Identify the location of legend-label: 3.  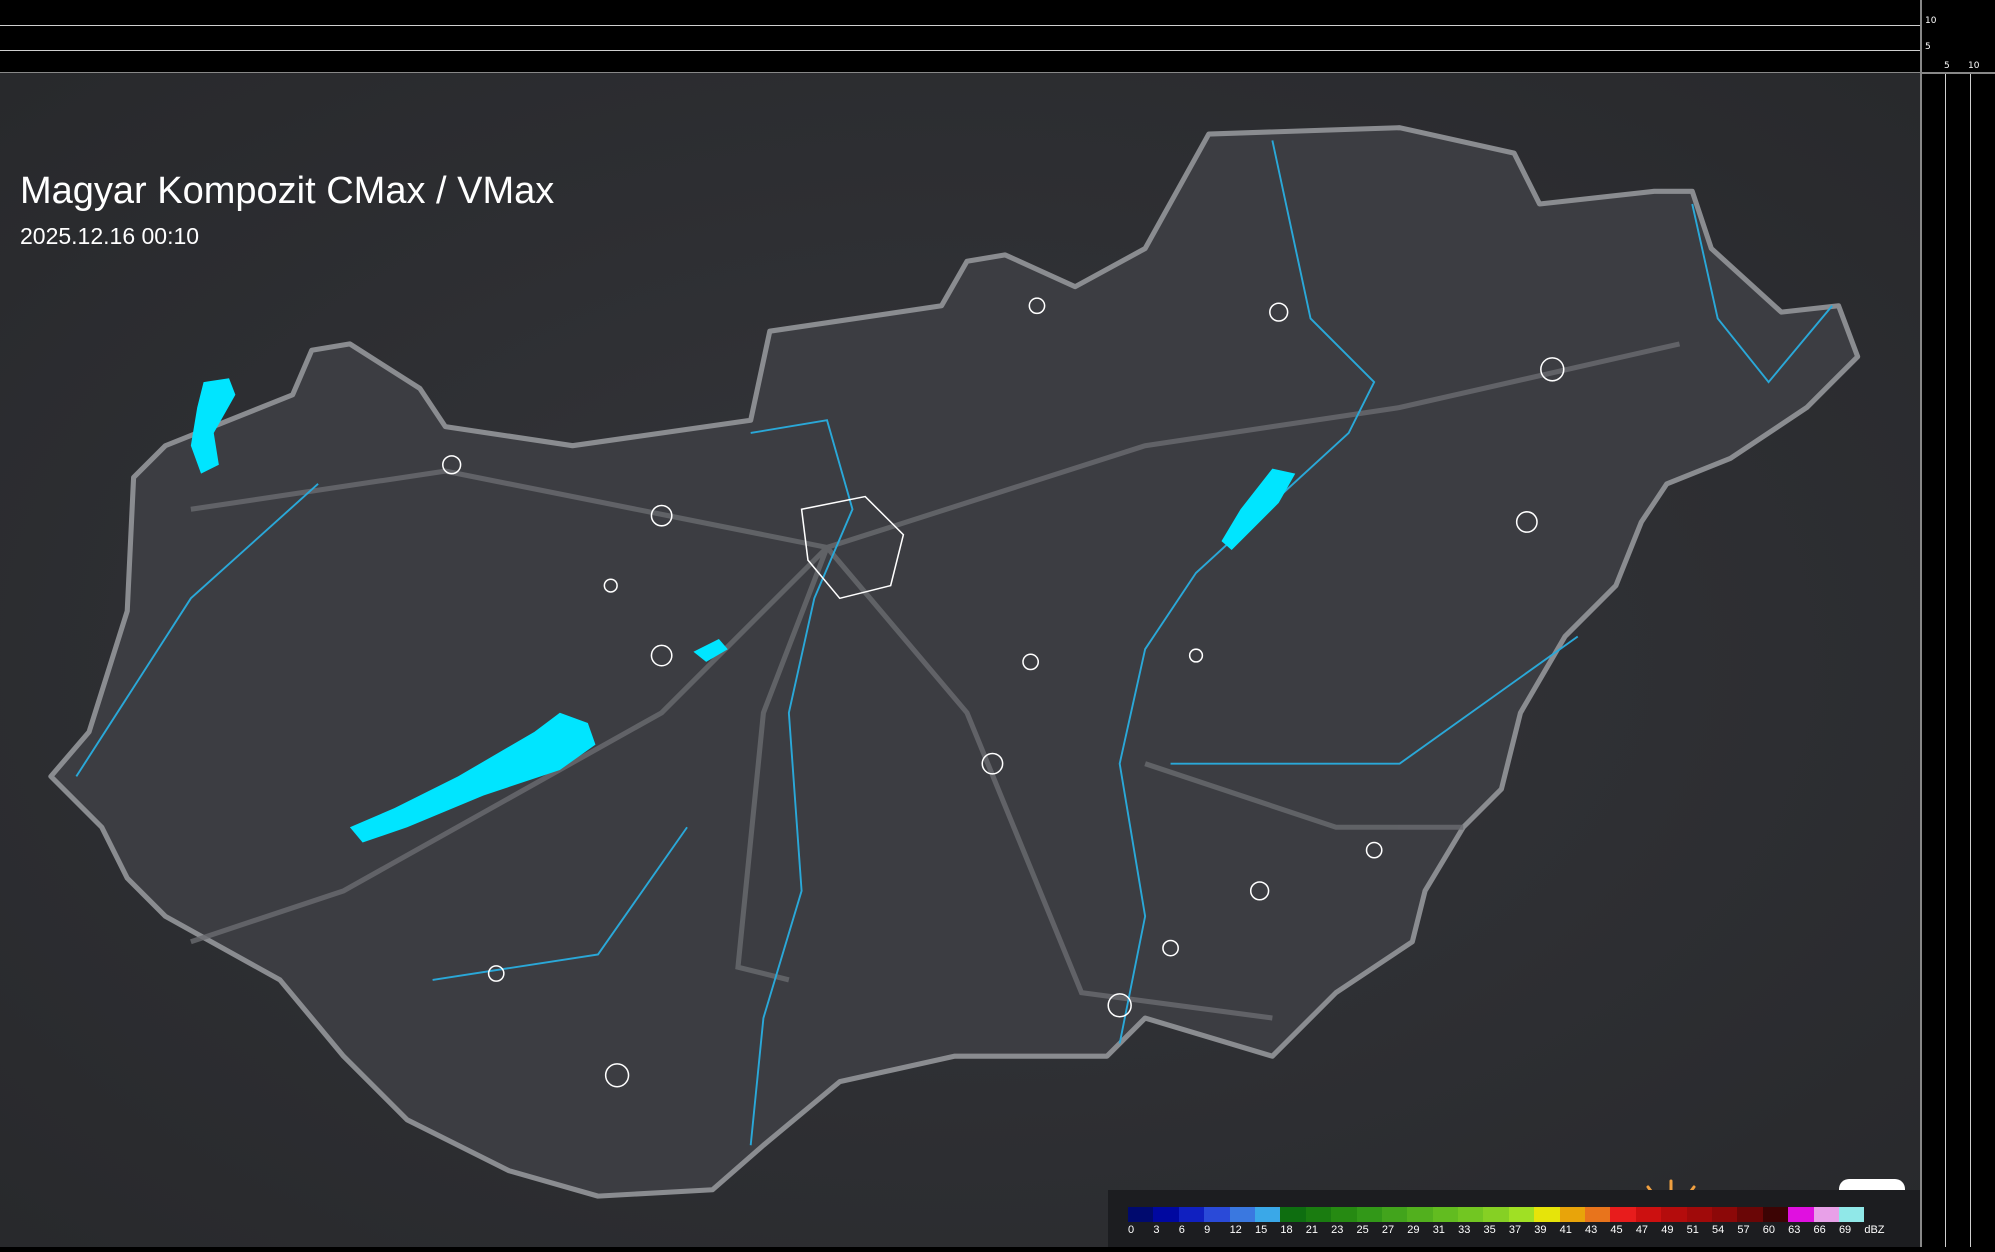
(1156, 1230).